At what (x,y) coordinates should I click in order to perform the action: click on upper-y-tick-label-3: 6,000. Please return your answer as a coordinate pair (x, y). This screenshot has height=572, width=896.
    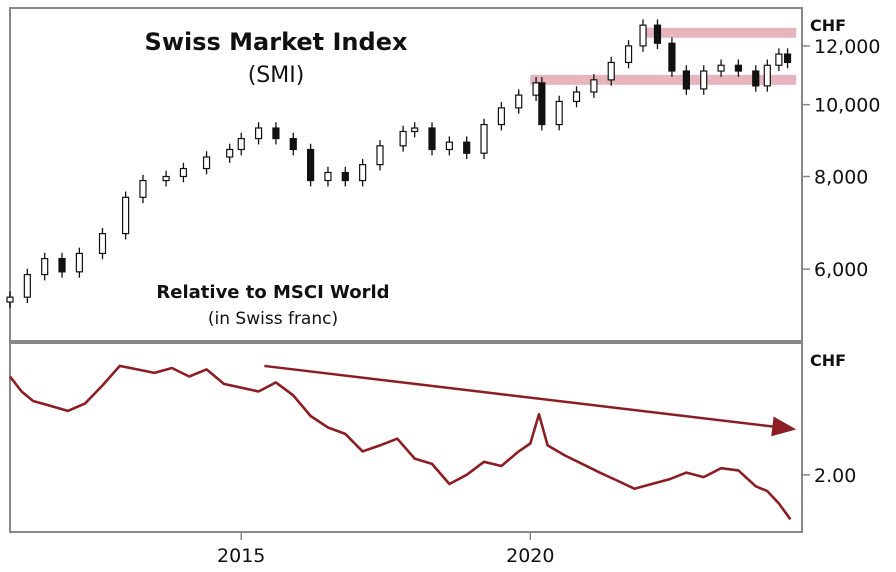
    Looking at the image, I should click on (841, 270).